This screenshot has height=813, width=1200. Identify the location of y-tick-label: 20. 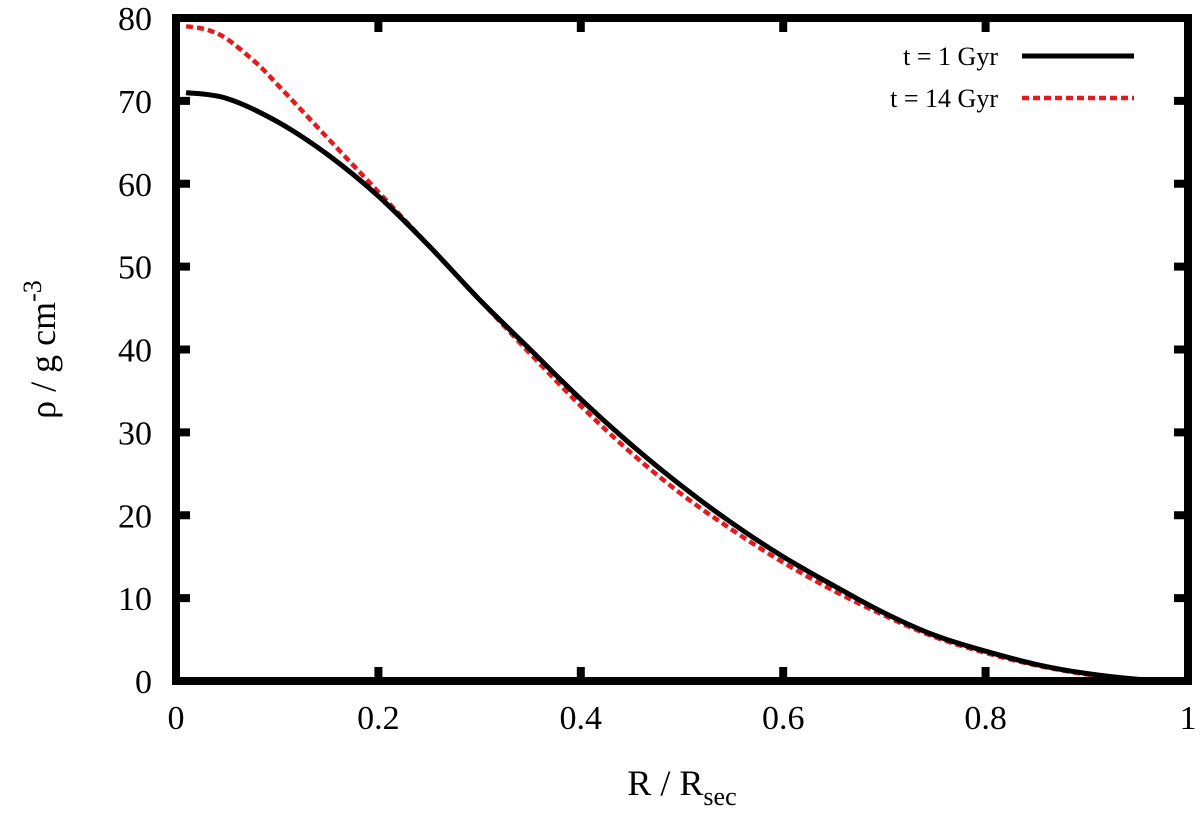
(135, 516).